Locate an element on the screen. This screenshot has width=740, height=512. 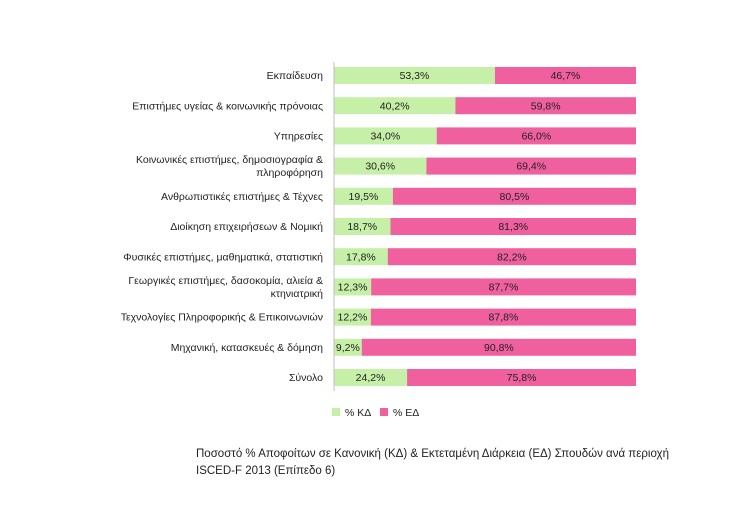
data-label: 18,7% is located at coordinates (362, 227).